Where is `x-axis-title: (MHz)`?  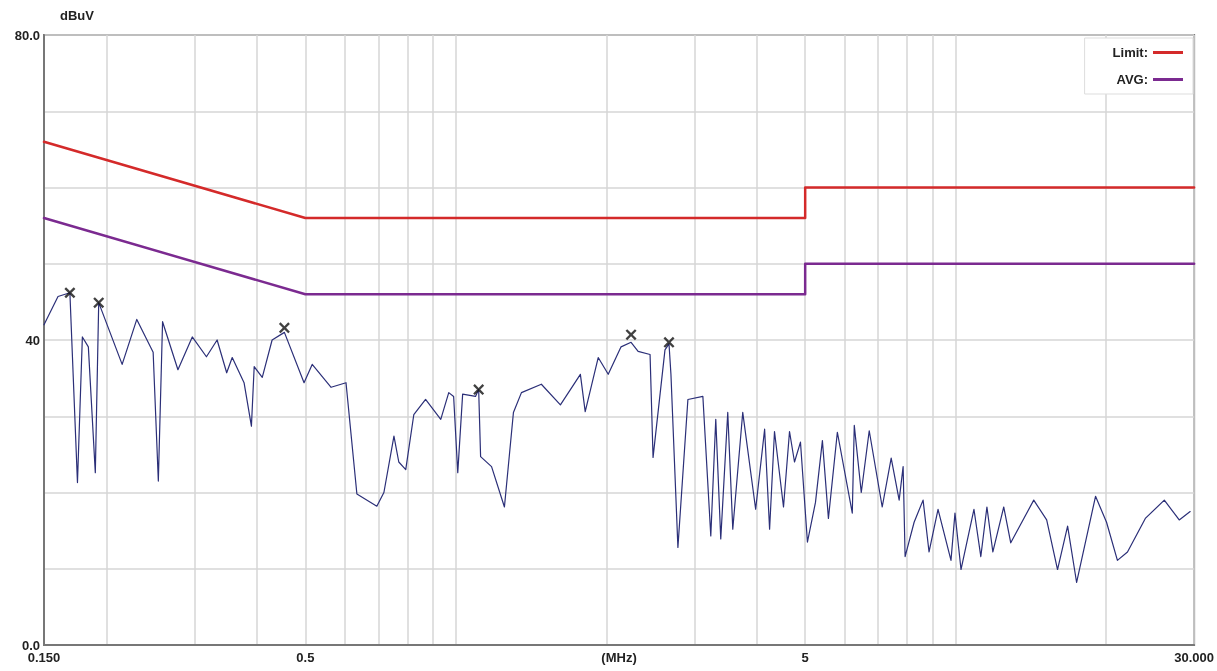
x-axis-title: (MHz) is located at coordinates (619, 657).